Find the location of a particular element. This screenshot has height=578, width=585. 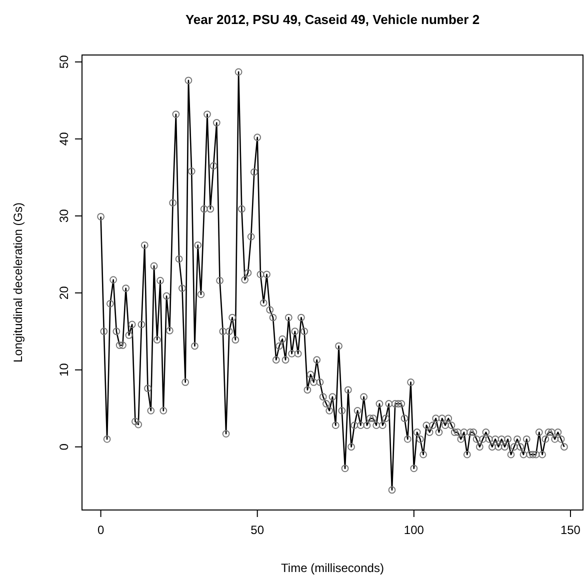

chart-title: Year 2012, PSU 49, Caseid 49, Vehicle number 2 is located at coordinates (332, 19).